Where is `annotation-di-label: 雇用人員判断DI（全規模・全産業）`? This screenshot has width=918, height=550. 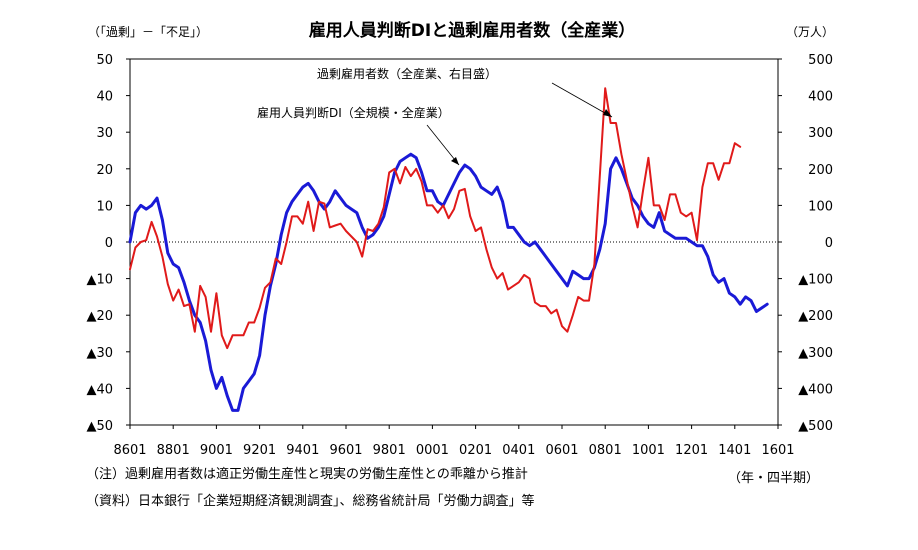
annotation-di-label: 雇用人員判断DI（全規模・全産業） is located at coordinates (353, 112).